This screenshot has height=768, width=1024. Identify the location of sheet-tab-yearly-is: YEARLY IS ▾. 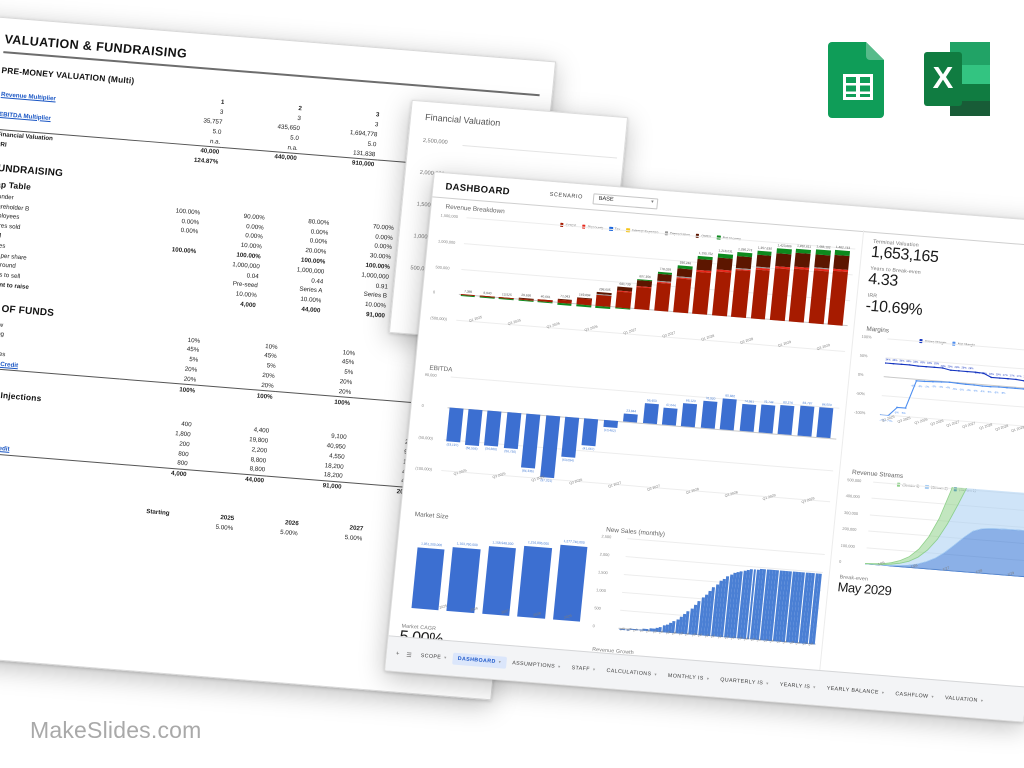
(797, 686).